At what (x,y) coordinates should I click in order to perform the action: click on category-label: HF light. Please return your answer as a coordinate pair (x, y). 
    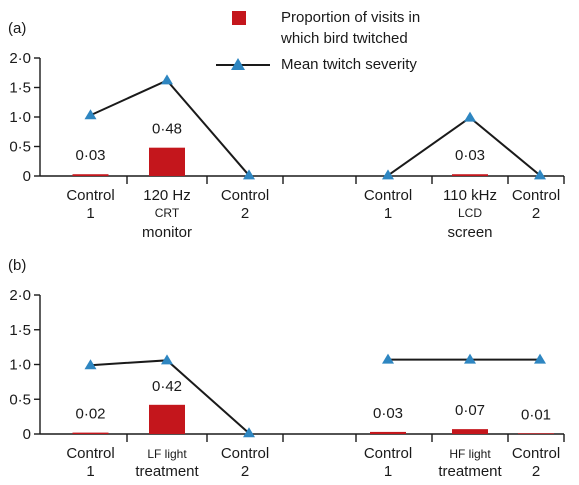
    Looking at the image, I should click on (470, 454).